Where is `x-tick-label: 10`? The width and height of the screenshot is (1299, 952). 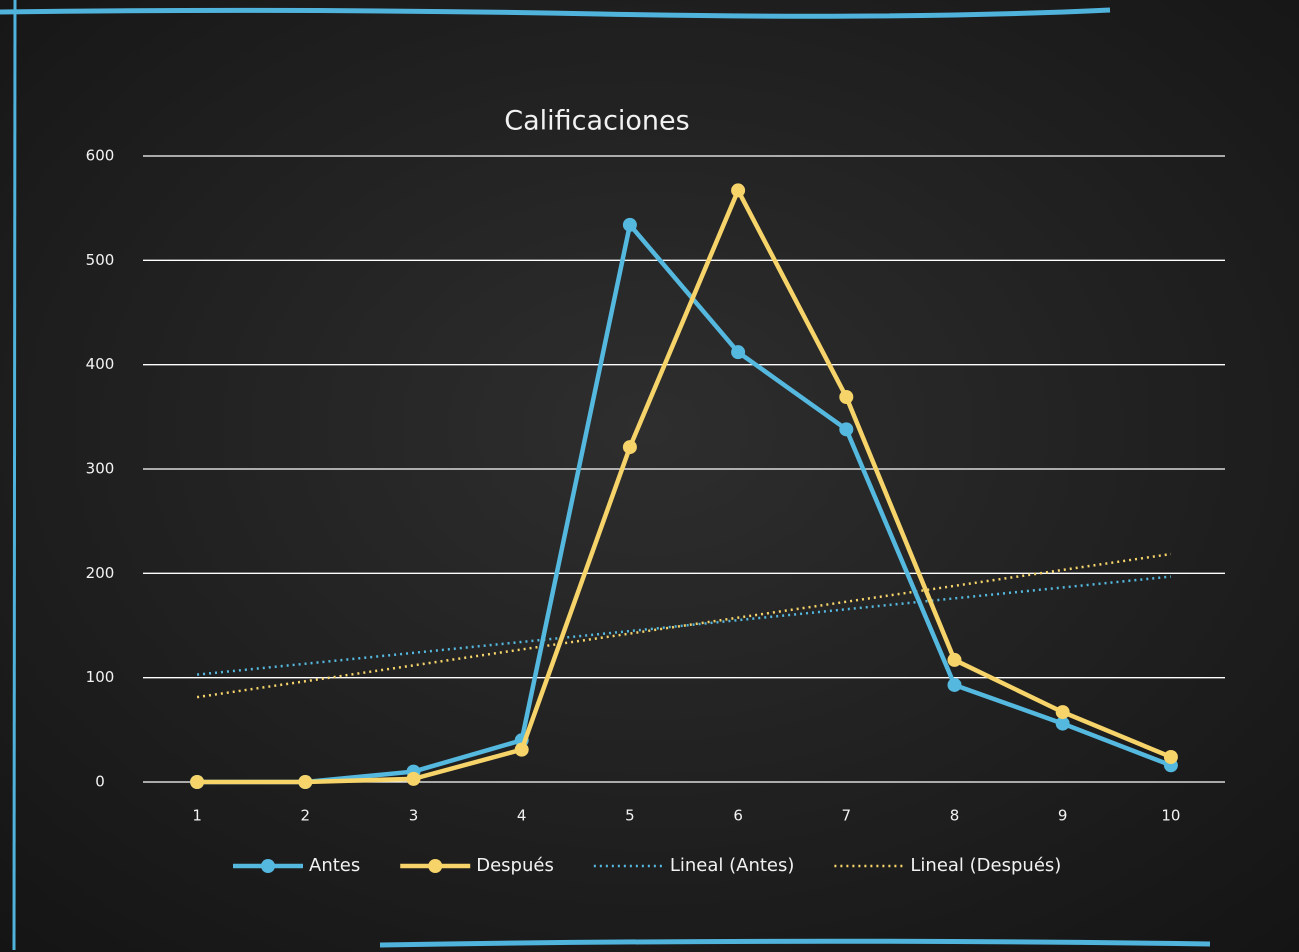 x-tick-label: 10 is located at coordinates (1170, 816).